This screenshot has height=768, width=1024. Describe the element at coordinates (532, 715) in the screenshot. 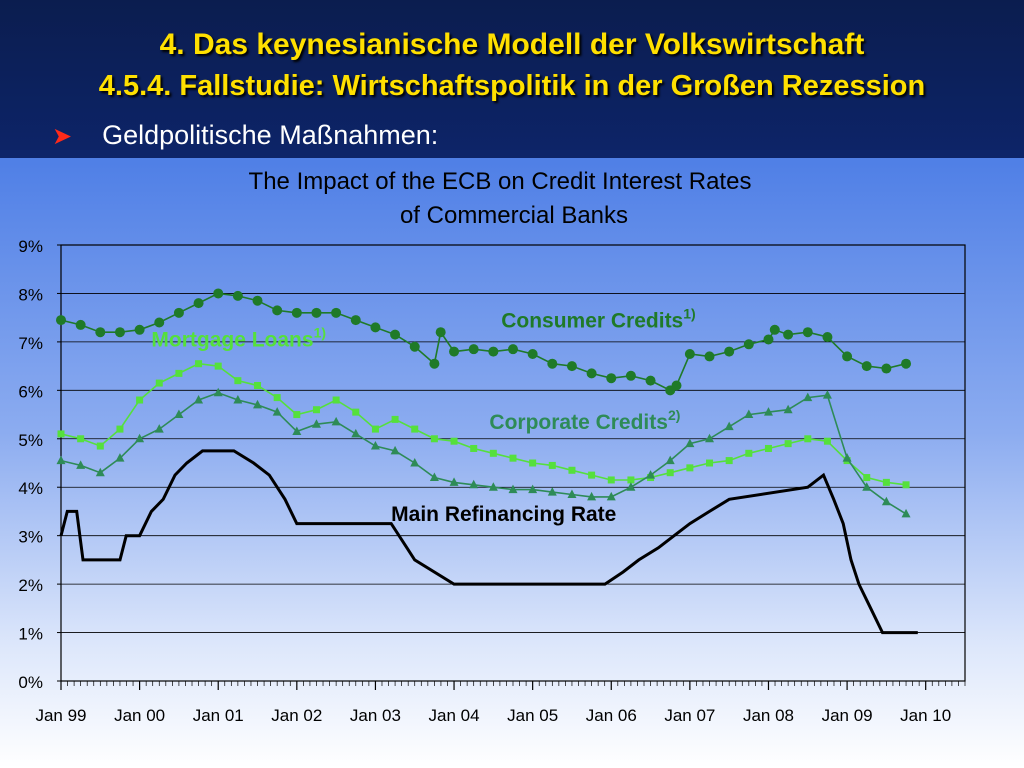

I see `x-tick-label: Jan 05` at that location.